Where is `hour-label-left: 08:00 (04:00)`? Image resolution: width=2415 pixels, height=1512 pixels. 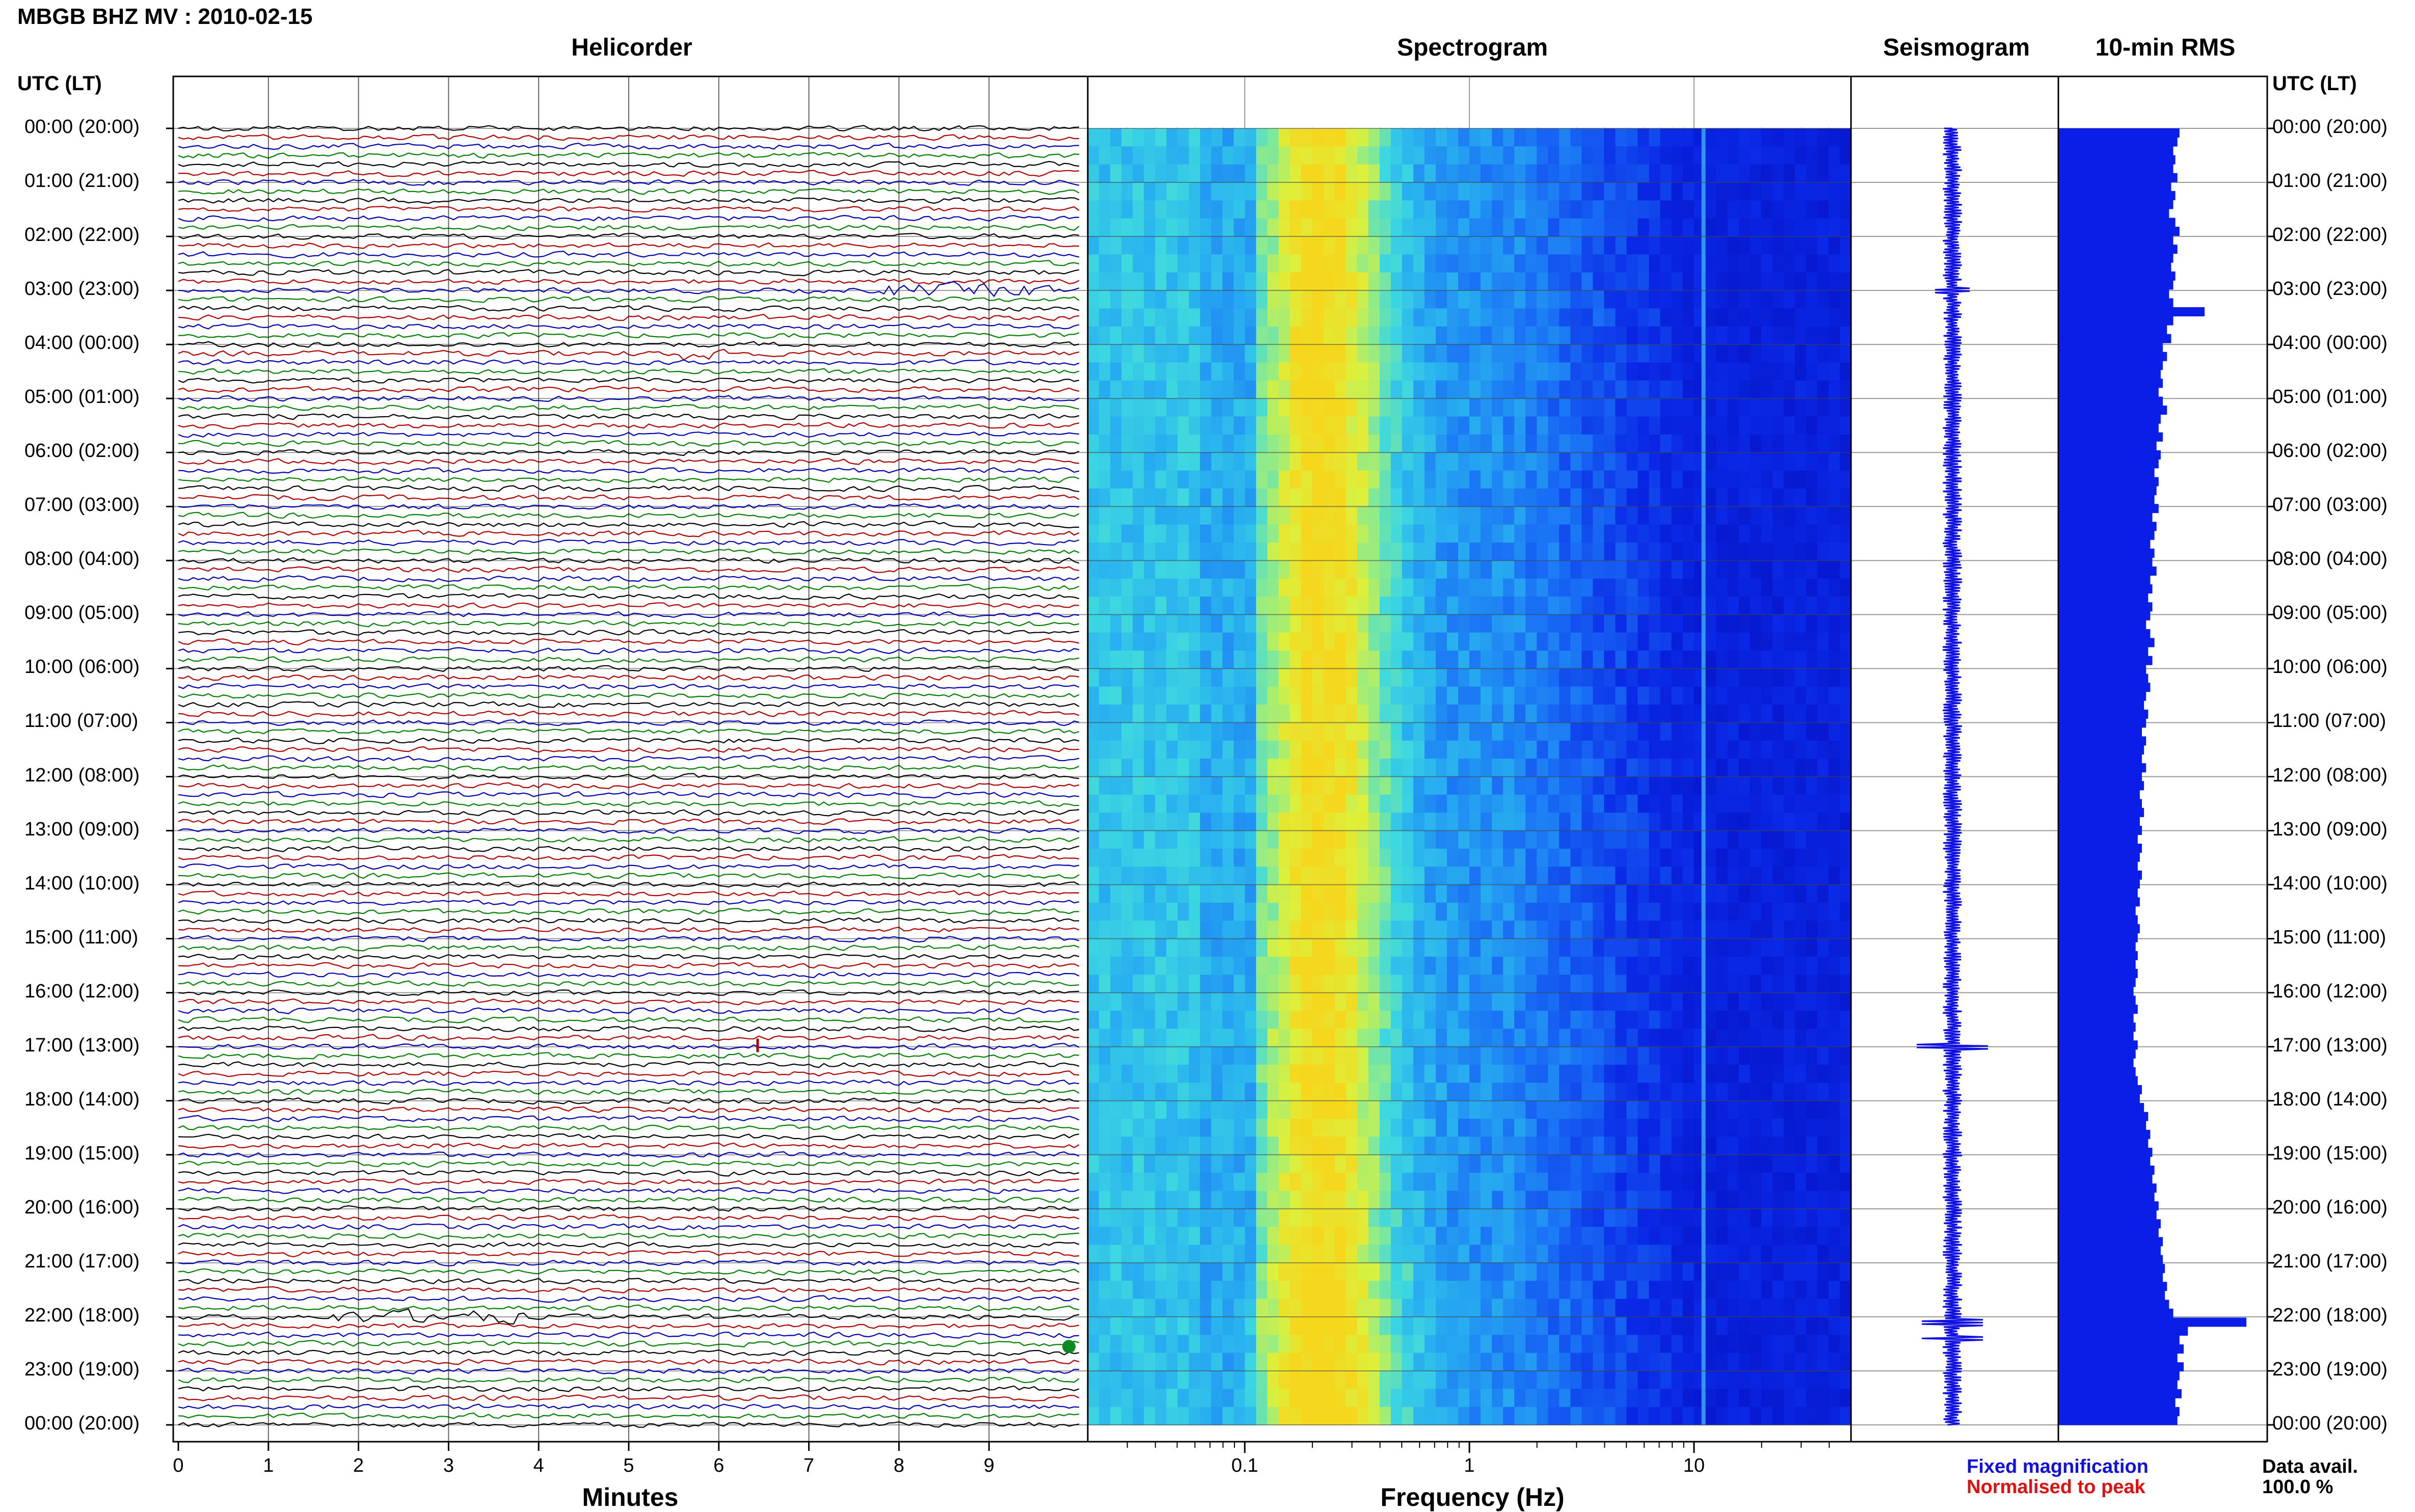
hour-label-left: 08:00 (04:00) is located at coordinates (82, 559).